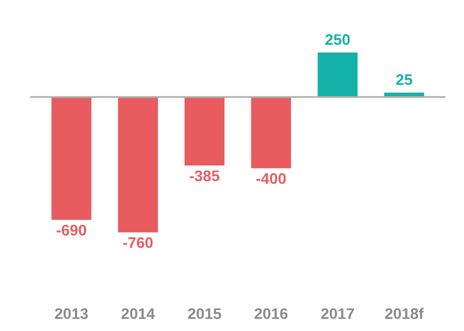 Image resolution: width=464 pixels, height=331 pixels. Describe the element at coordinates (404, 80) in the screenshot. I see `data-label: 25` at that location.